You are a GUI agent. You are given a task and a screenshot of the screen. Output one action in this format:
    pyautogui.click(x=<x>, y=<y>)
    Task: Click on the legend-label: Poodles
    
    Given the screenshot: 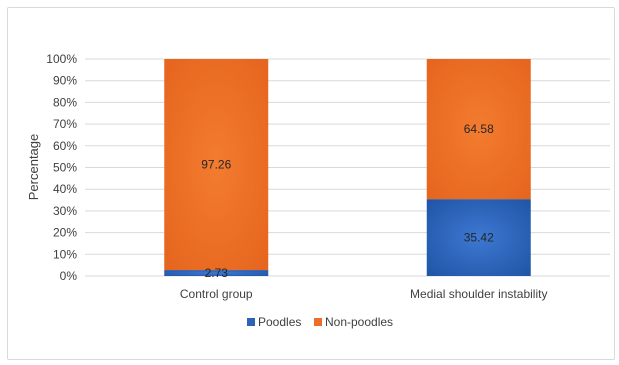 What is the action you would take?
    pyautogui.click(x=279, y=322)
    